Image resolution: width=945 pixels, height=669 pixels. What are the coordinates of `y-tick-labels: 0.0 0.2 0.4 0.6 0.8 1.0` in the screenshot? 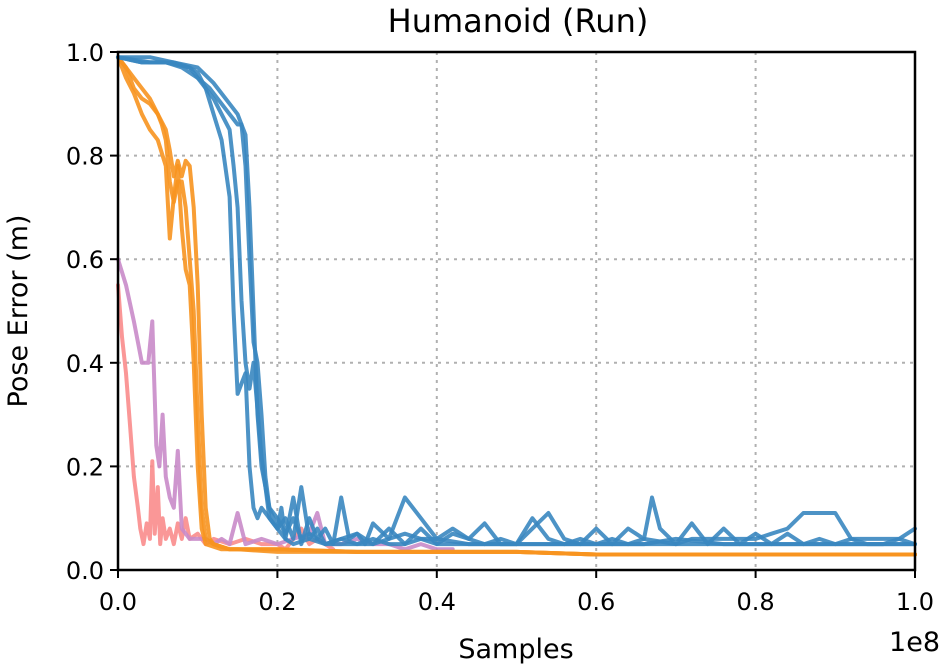 It's located at (85, 312).